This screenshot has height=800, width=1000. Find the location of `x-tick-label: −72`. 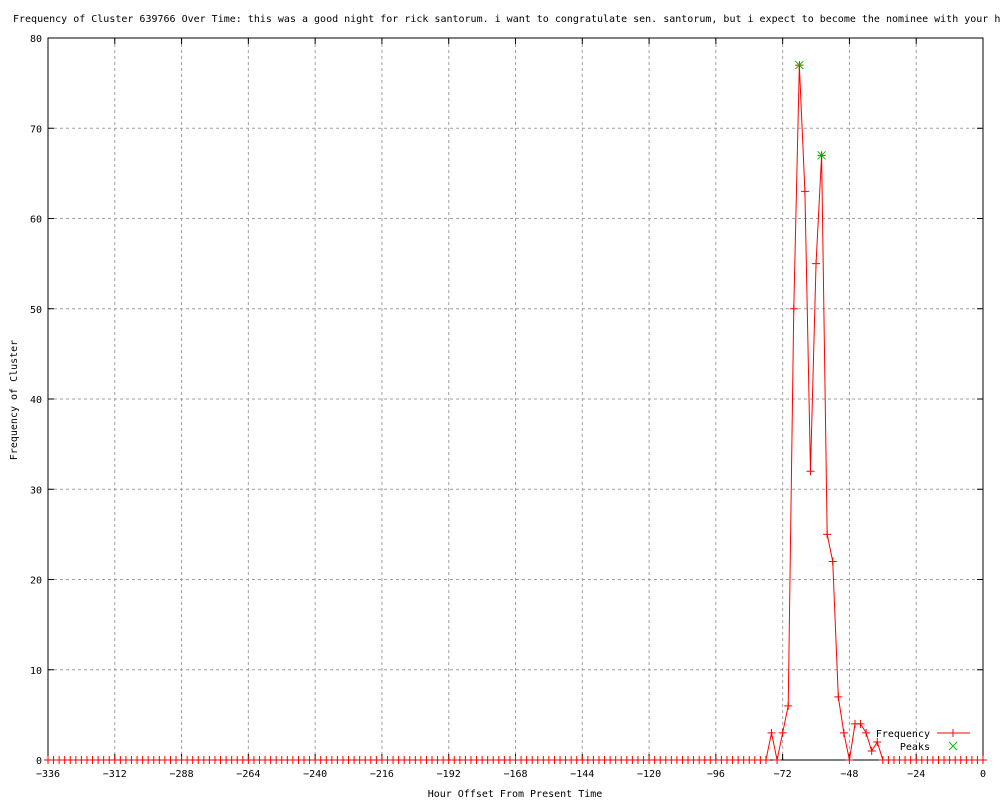

x-tick-label: −72 is located at coordinates (783, 774).